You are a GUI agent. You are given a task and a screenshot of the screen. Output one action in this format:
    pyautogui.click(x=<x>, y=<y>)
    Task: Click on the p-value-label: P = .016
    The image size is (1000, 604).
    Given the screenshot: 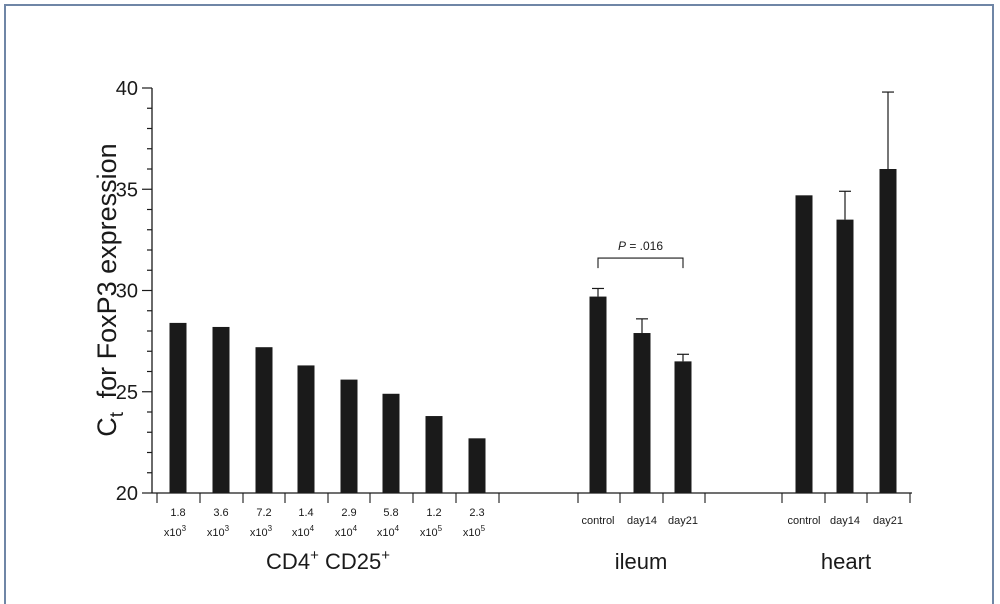 What is the action you would take?
    pyautogui.click(x=640, y=246)
    